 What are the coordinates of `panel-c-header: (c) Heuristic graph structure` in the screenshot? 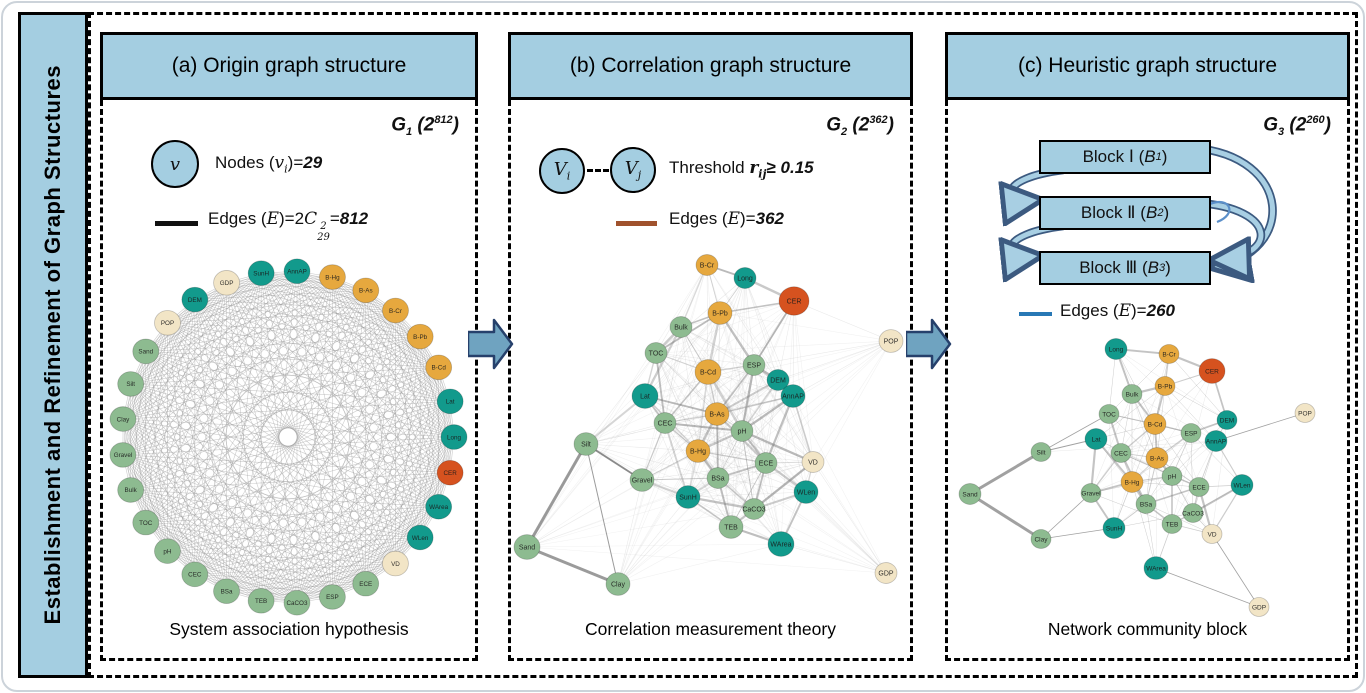 It's located at (1147, 66).